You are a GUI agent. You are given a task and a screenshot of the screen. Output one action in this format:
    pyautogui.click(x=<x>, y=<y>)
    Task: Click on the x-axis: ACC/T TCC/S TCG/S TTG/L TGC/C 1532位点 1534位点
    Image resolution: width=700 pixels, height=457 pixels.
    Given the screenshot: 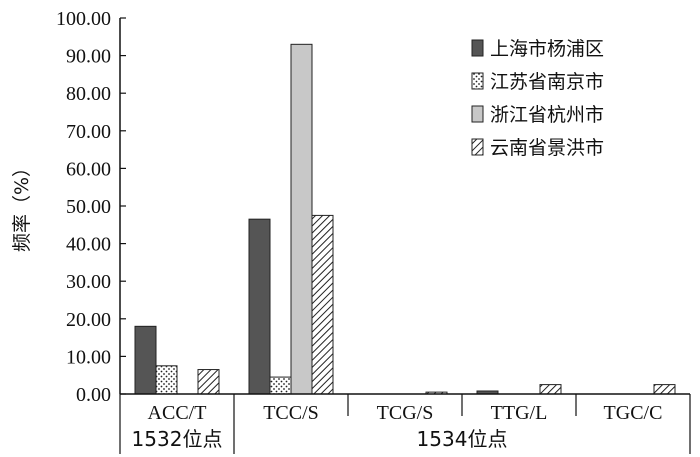 What is the action you would take?
    pyautogui.click(x=405, y=423)
    